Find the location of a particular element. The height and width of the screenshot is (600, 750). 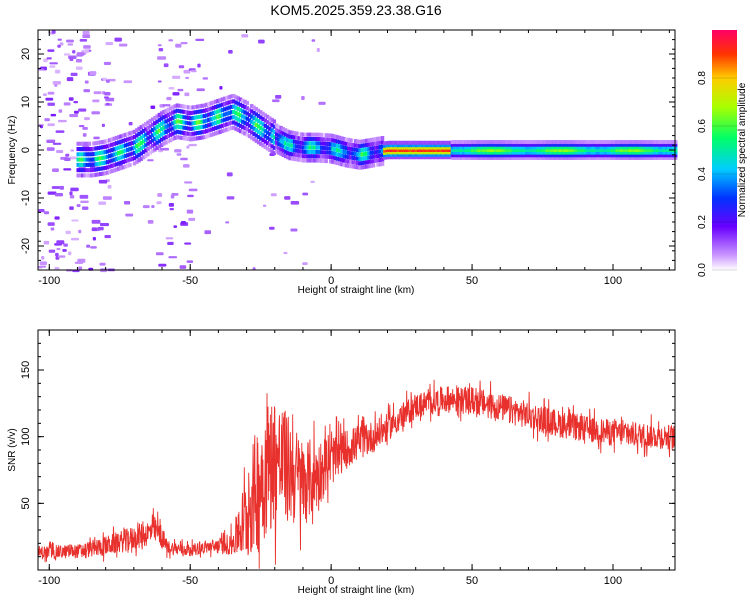

colorbar-tick-label: 0.8 is located at coordinates (702, 78).